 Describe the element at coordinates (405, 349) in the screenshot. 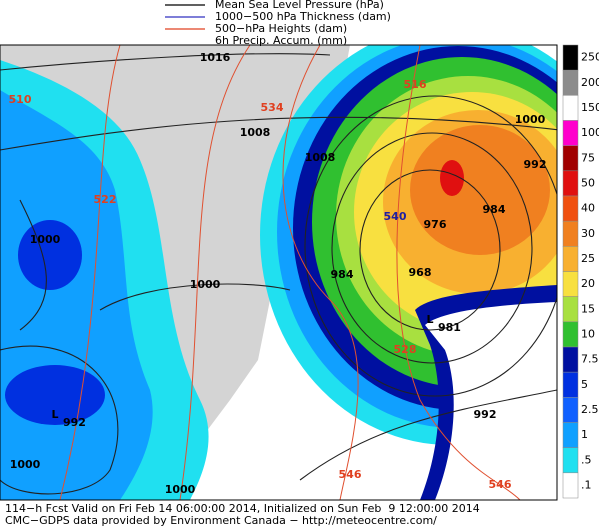

I see `contour-label: 528` at that location.